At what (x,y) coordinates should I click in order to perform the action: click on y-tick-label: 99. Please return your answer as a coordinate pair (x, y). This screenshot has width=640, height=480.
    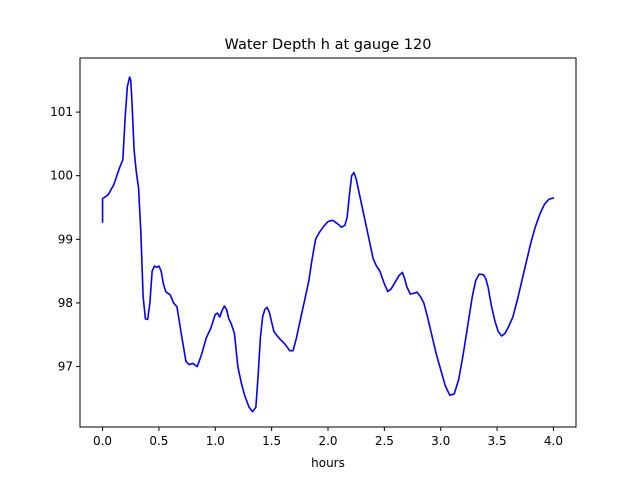
    Looking at the image, I should click on (65, 239).